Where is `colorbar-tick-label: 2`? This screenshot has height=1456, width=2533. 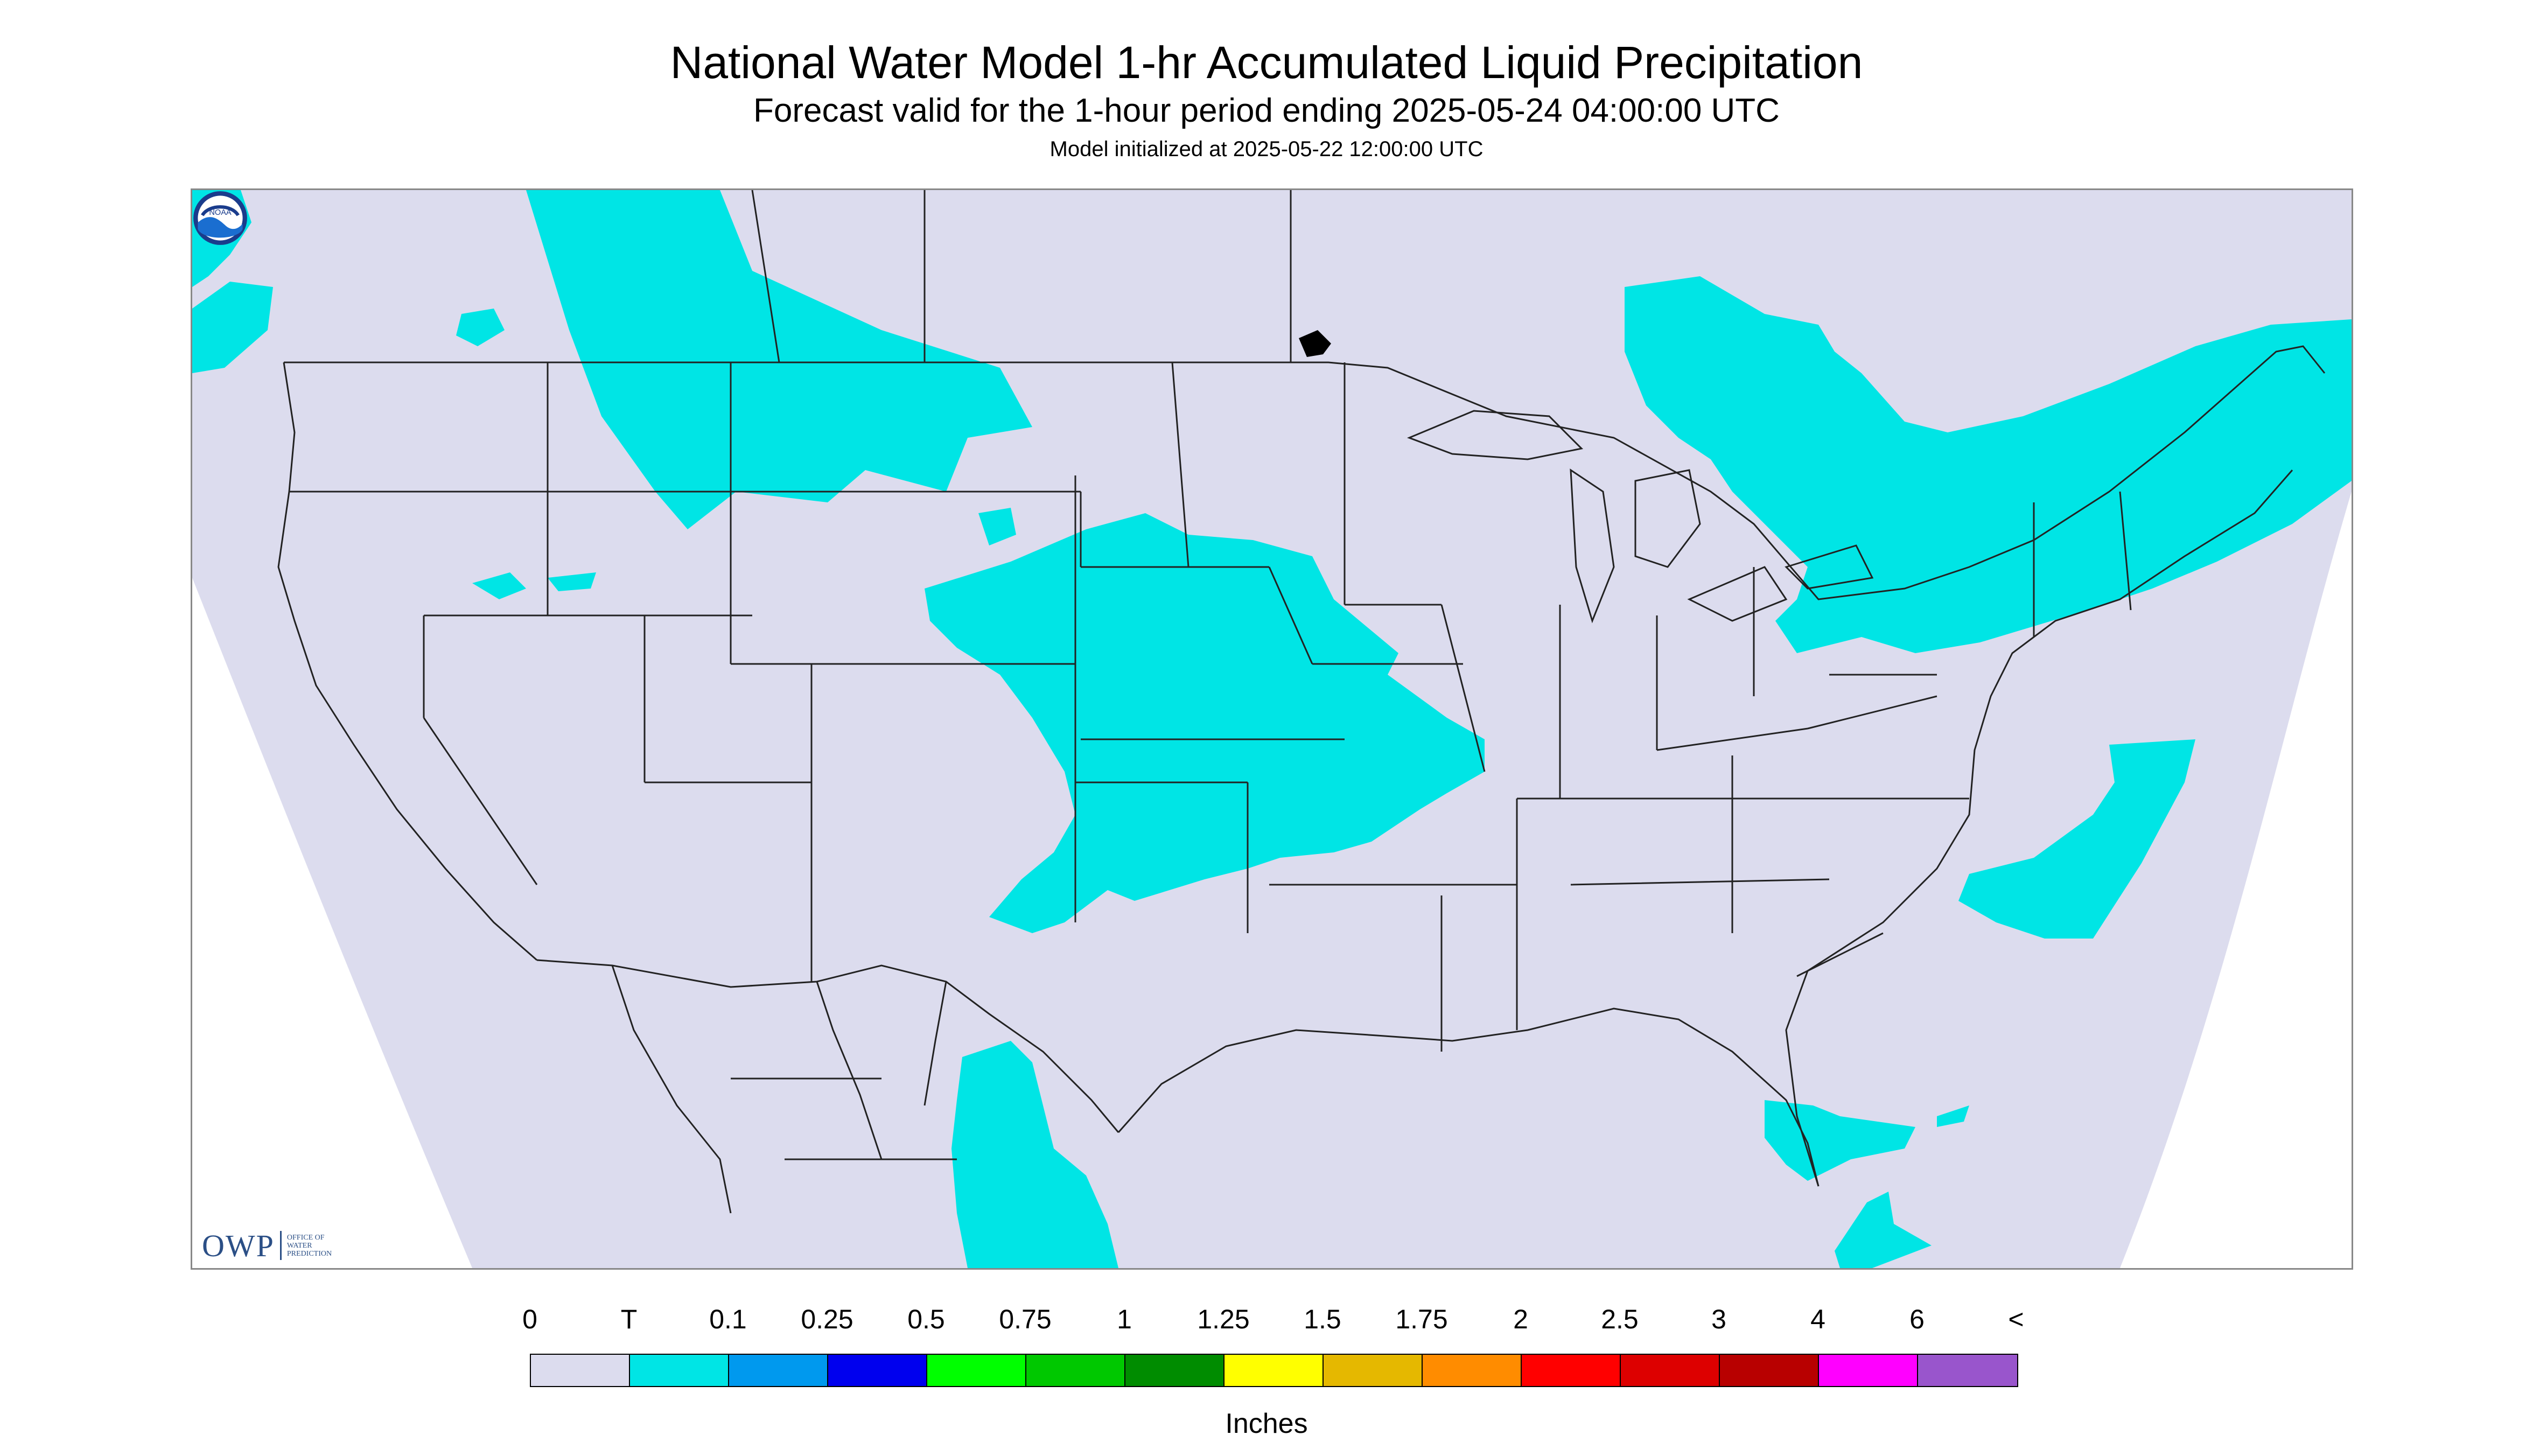
colorbar-tick-label: 2 is located at coordinates (1520, 1319).